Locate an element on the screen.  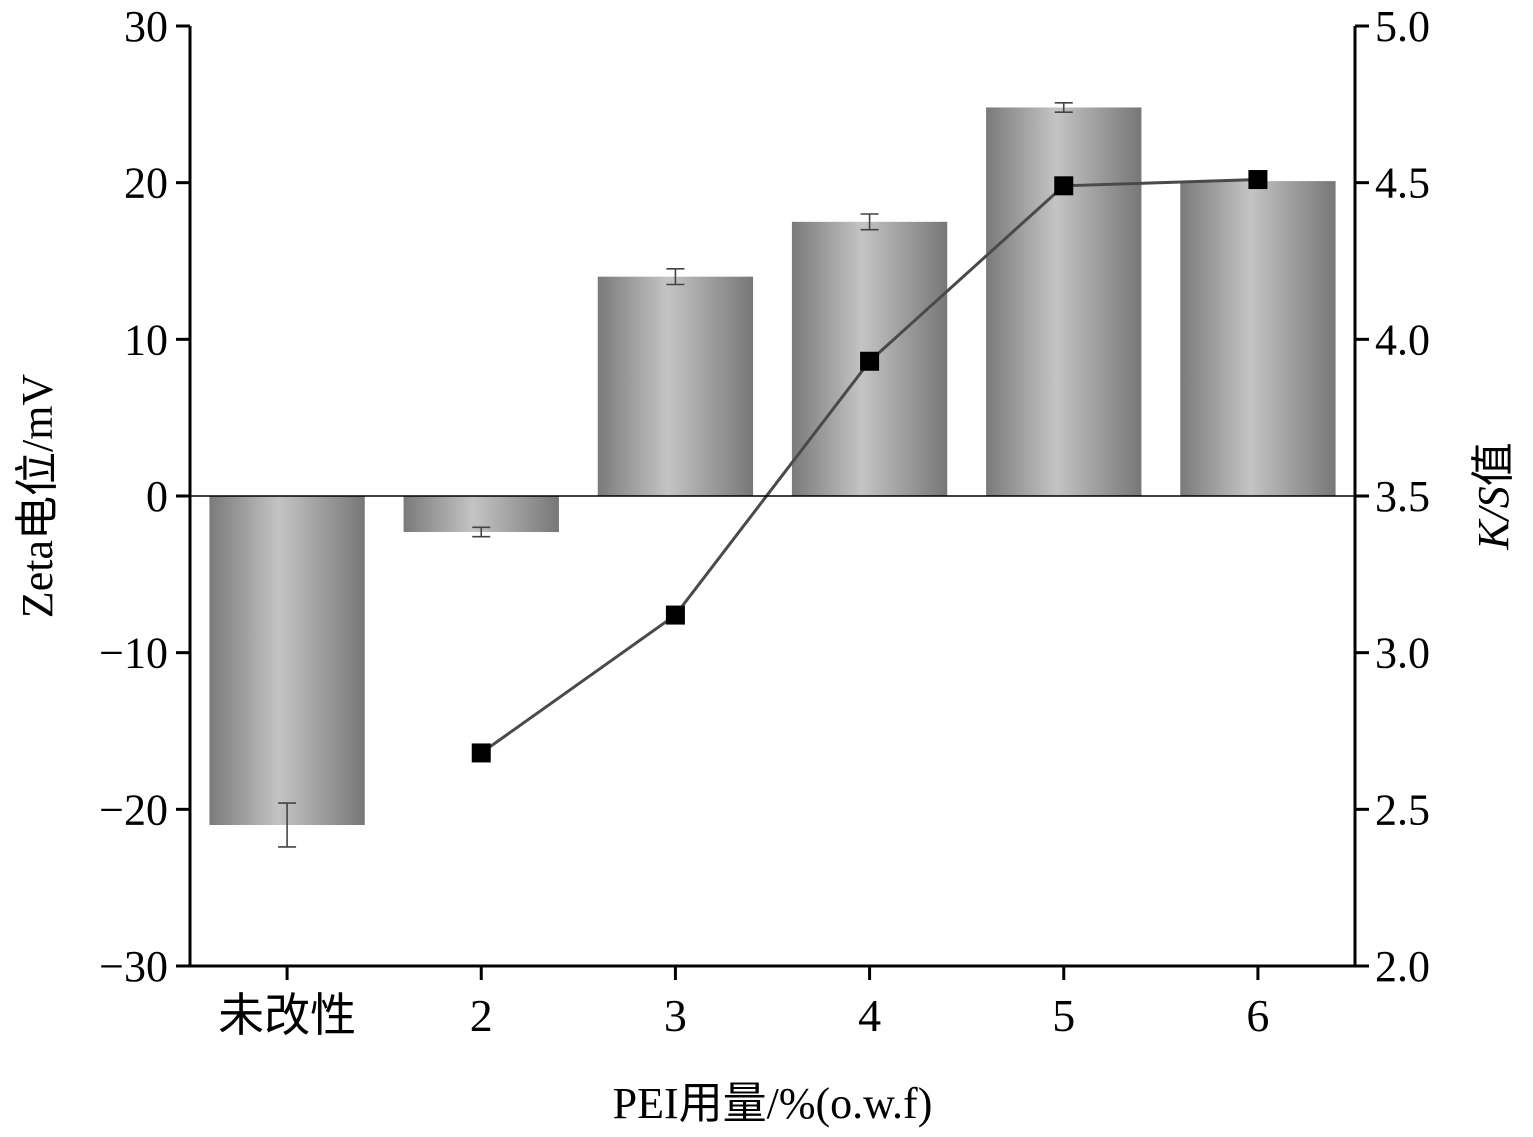
x-axis-title: PEI用量/%(o.w.f) is located at coordinates (773, 1103).